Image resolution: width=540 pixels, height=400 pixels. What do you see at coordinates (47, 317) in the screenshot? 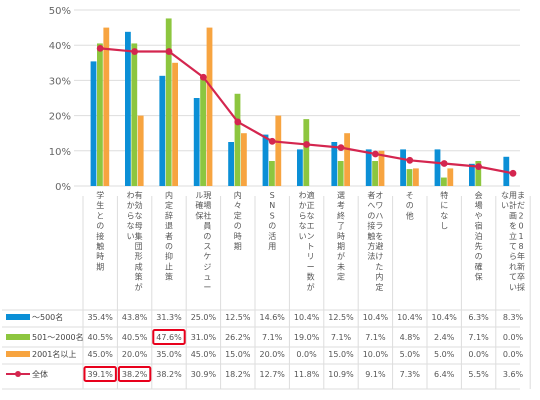
I see `legend-label: ～500名` at bounding box center [47, 317].